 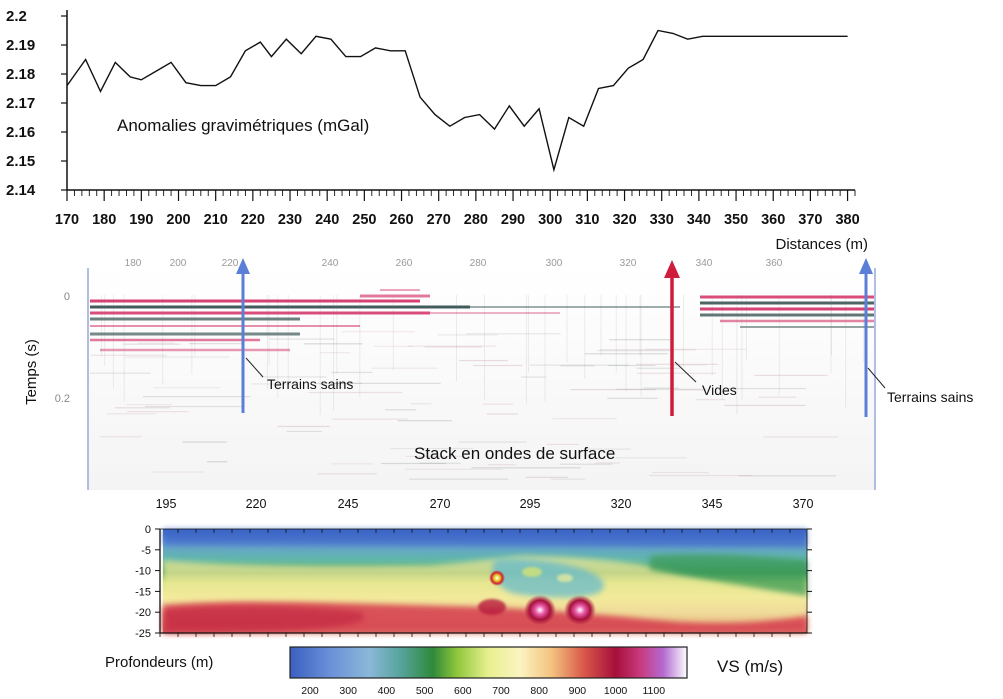 I want to click on gravity-x-tick-label: 300, so click(x=550, y=220).